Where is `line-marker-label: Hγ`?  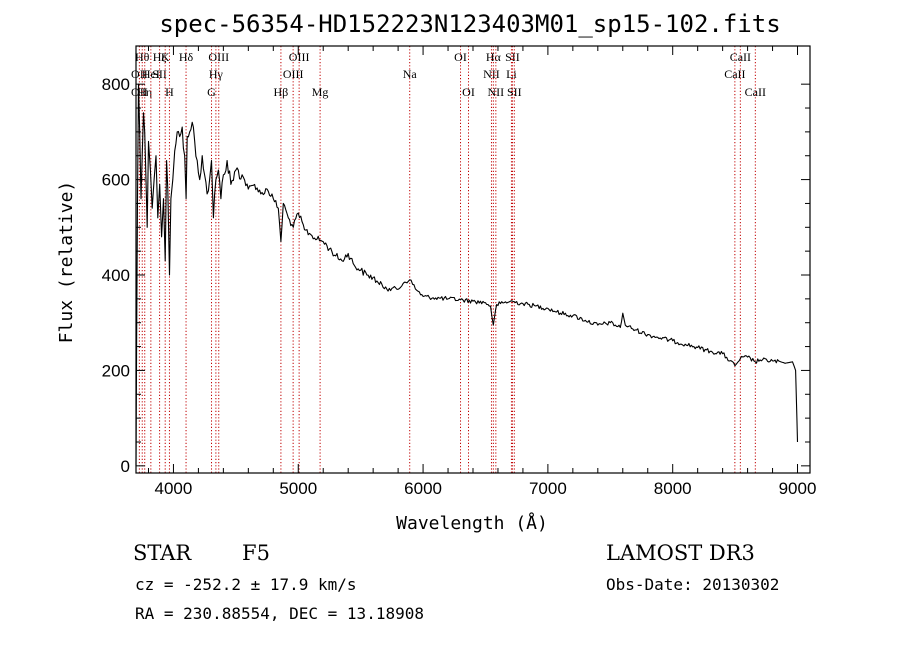 line-marker-label: Hγ is located at coordinates (216, 74).